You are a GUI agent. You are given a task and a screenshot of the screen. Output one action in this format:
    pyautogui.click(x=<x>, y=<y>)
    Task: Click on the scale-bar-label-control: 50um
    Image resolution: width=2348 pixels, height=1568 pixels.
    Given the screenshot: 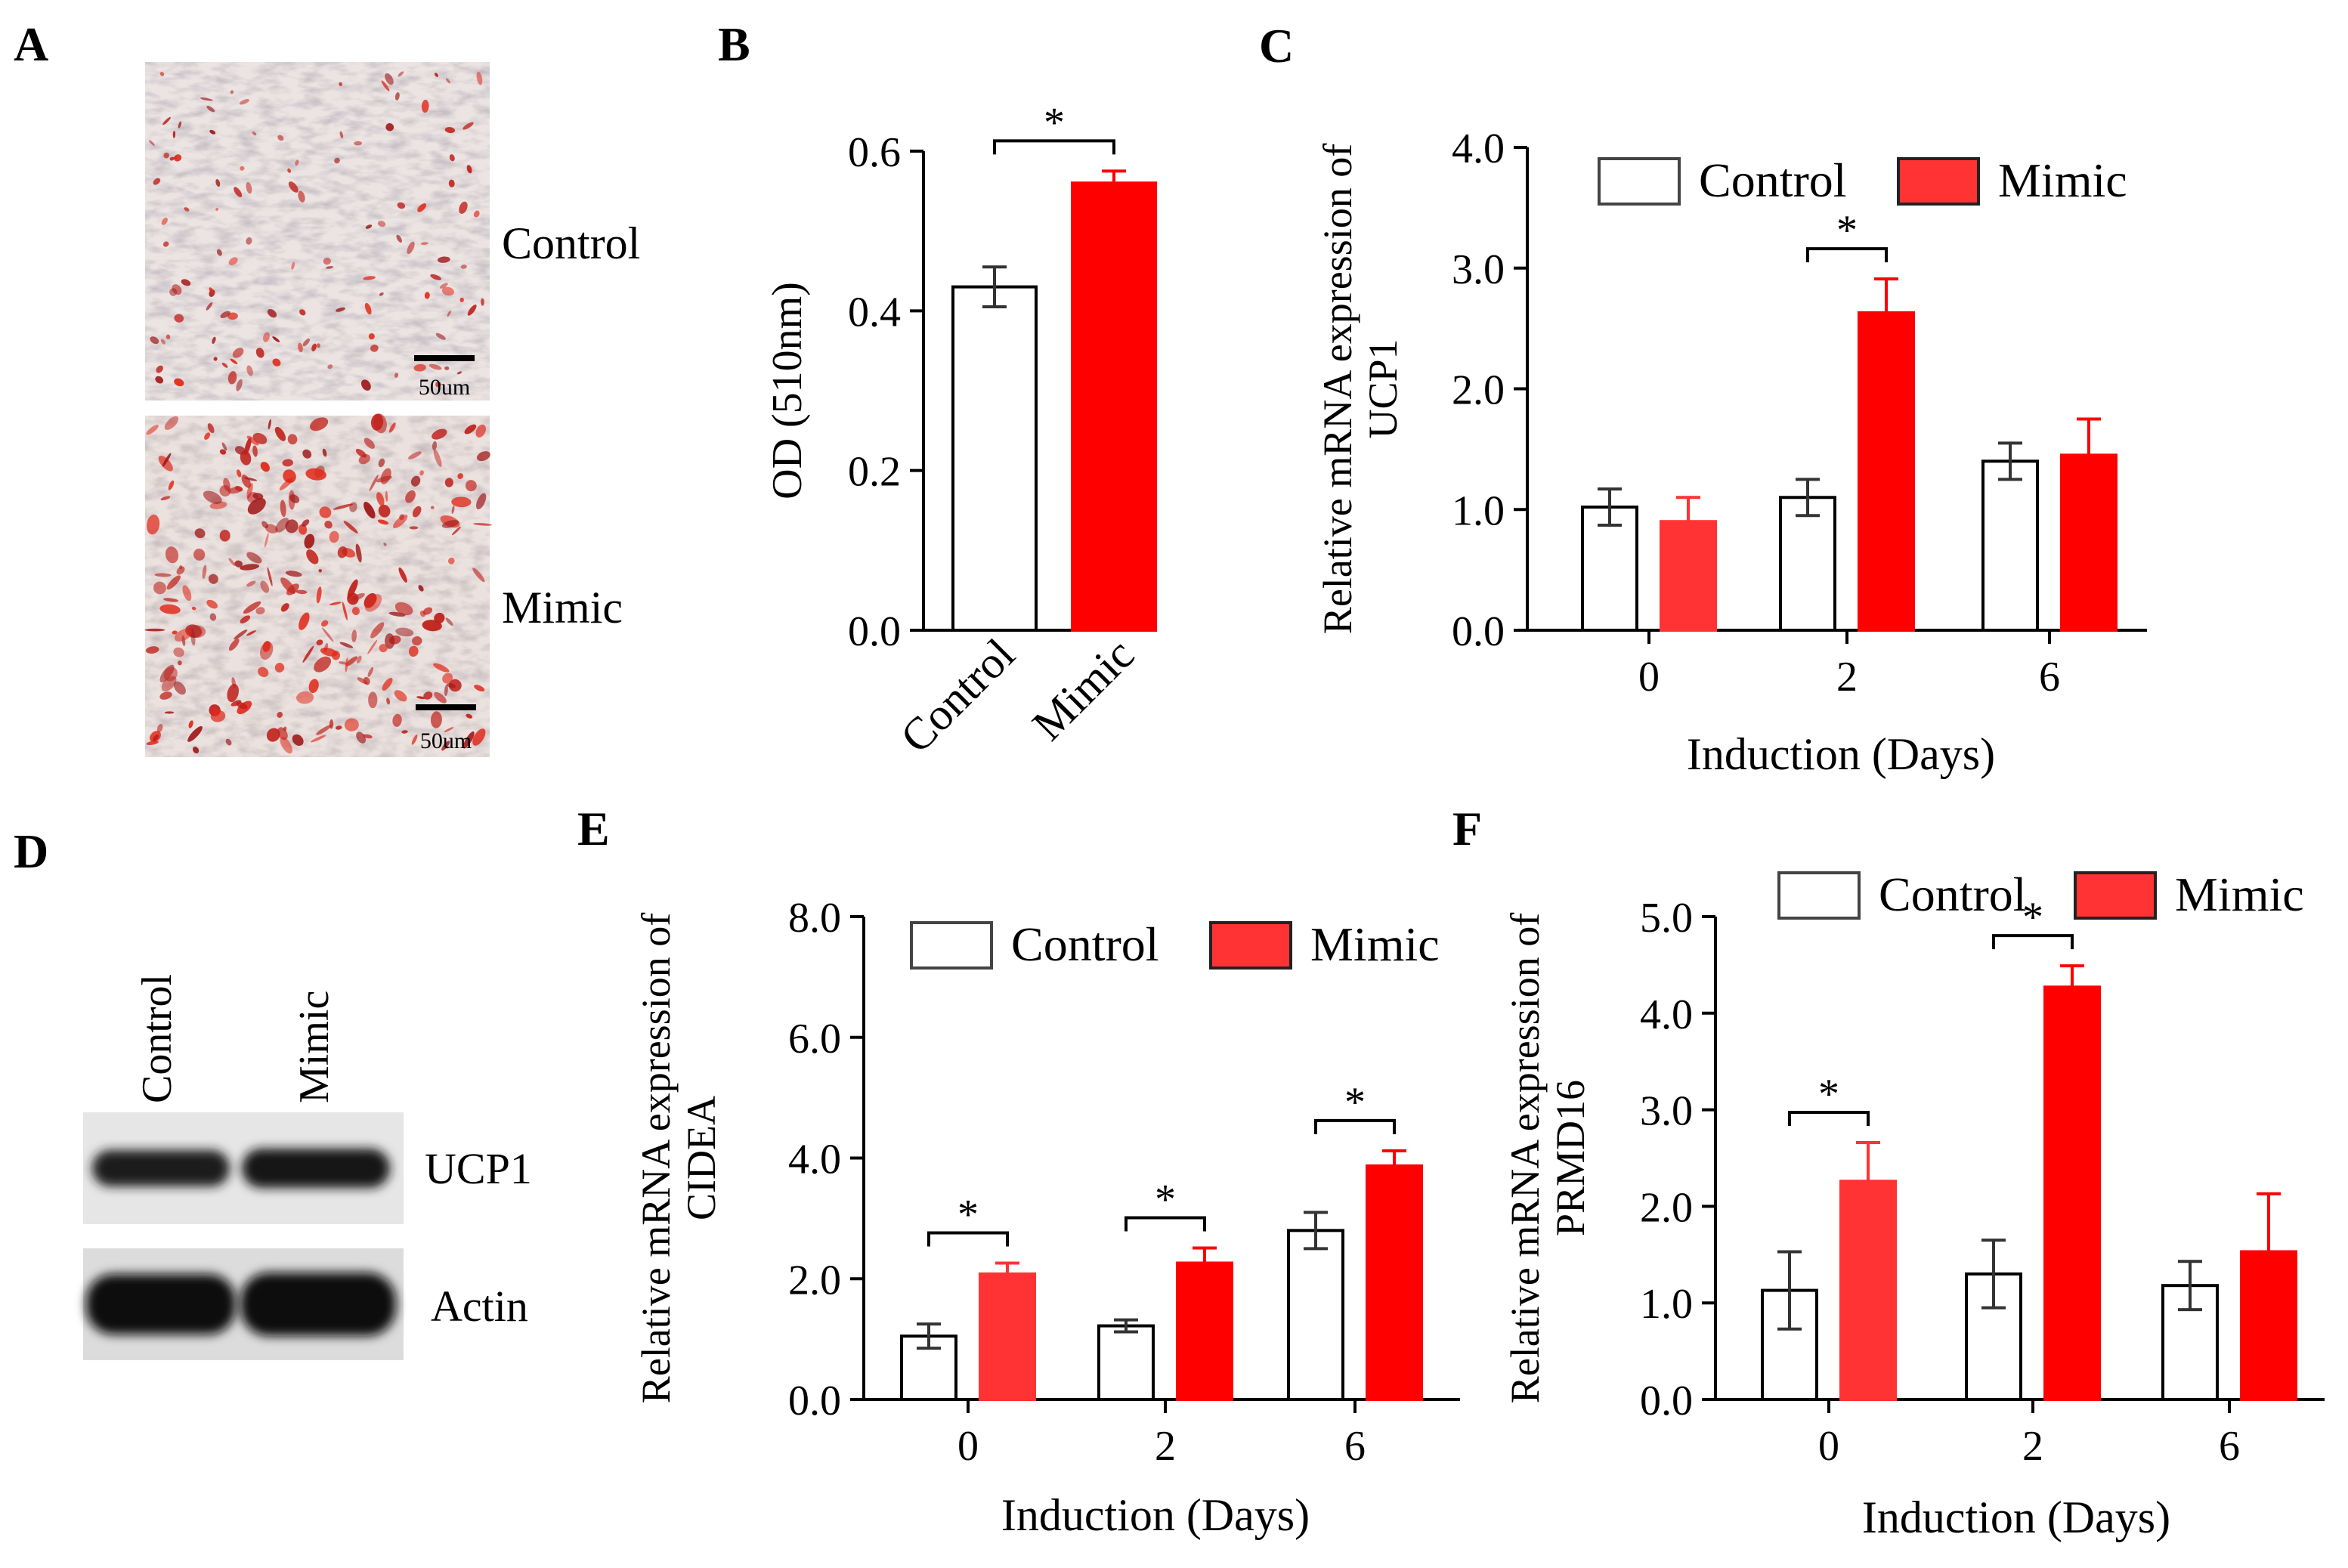 What is the action you would take?
    pyautogui.click(x=444, y=387)
    